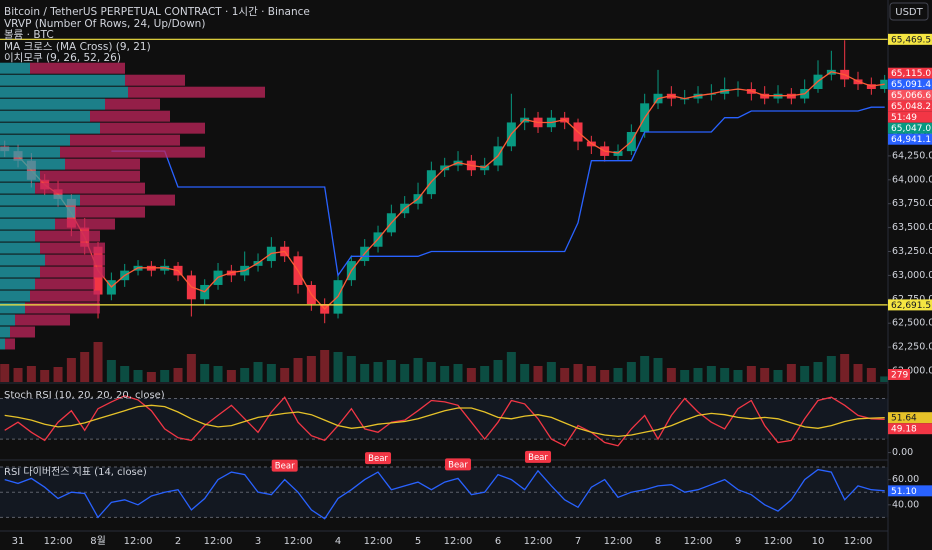  Describe the element at coordinates (498, 541) in the screenshot. I see `x-tick-label: 6` at that location.